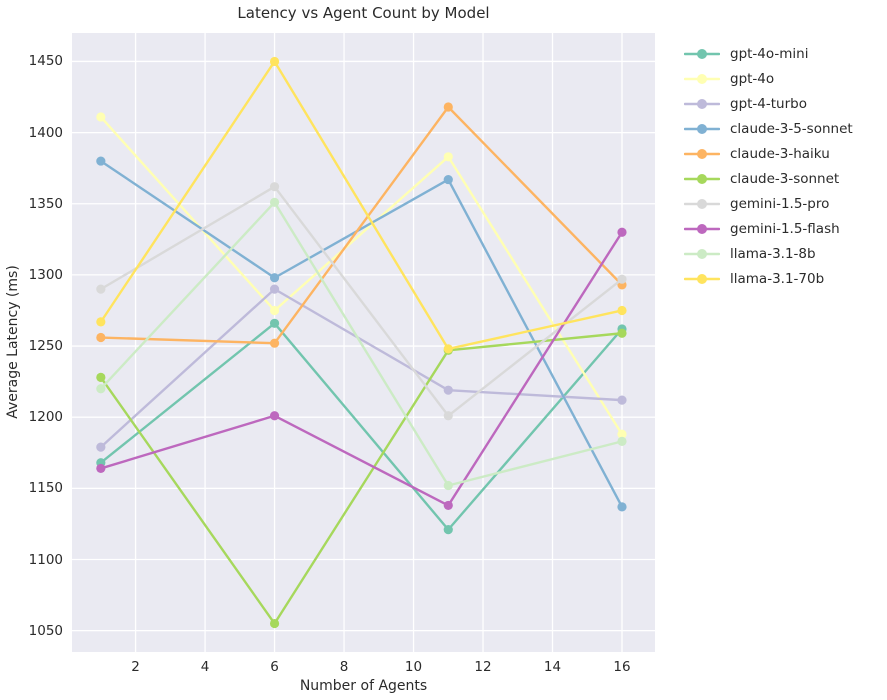  What do you see at coordinates (45, 203) in the screenshot?
I see `y-tick-label: 1350` at bounding box center [45, 203].